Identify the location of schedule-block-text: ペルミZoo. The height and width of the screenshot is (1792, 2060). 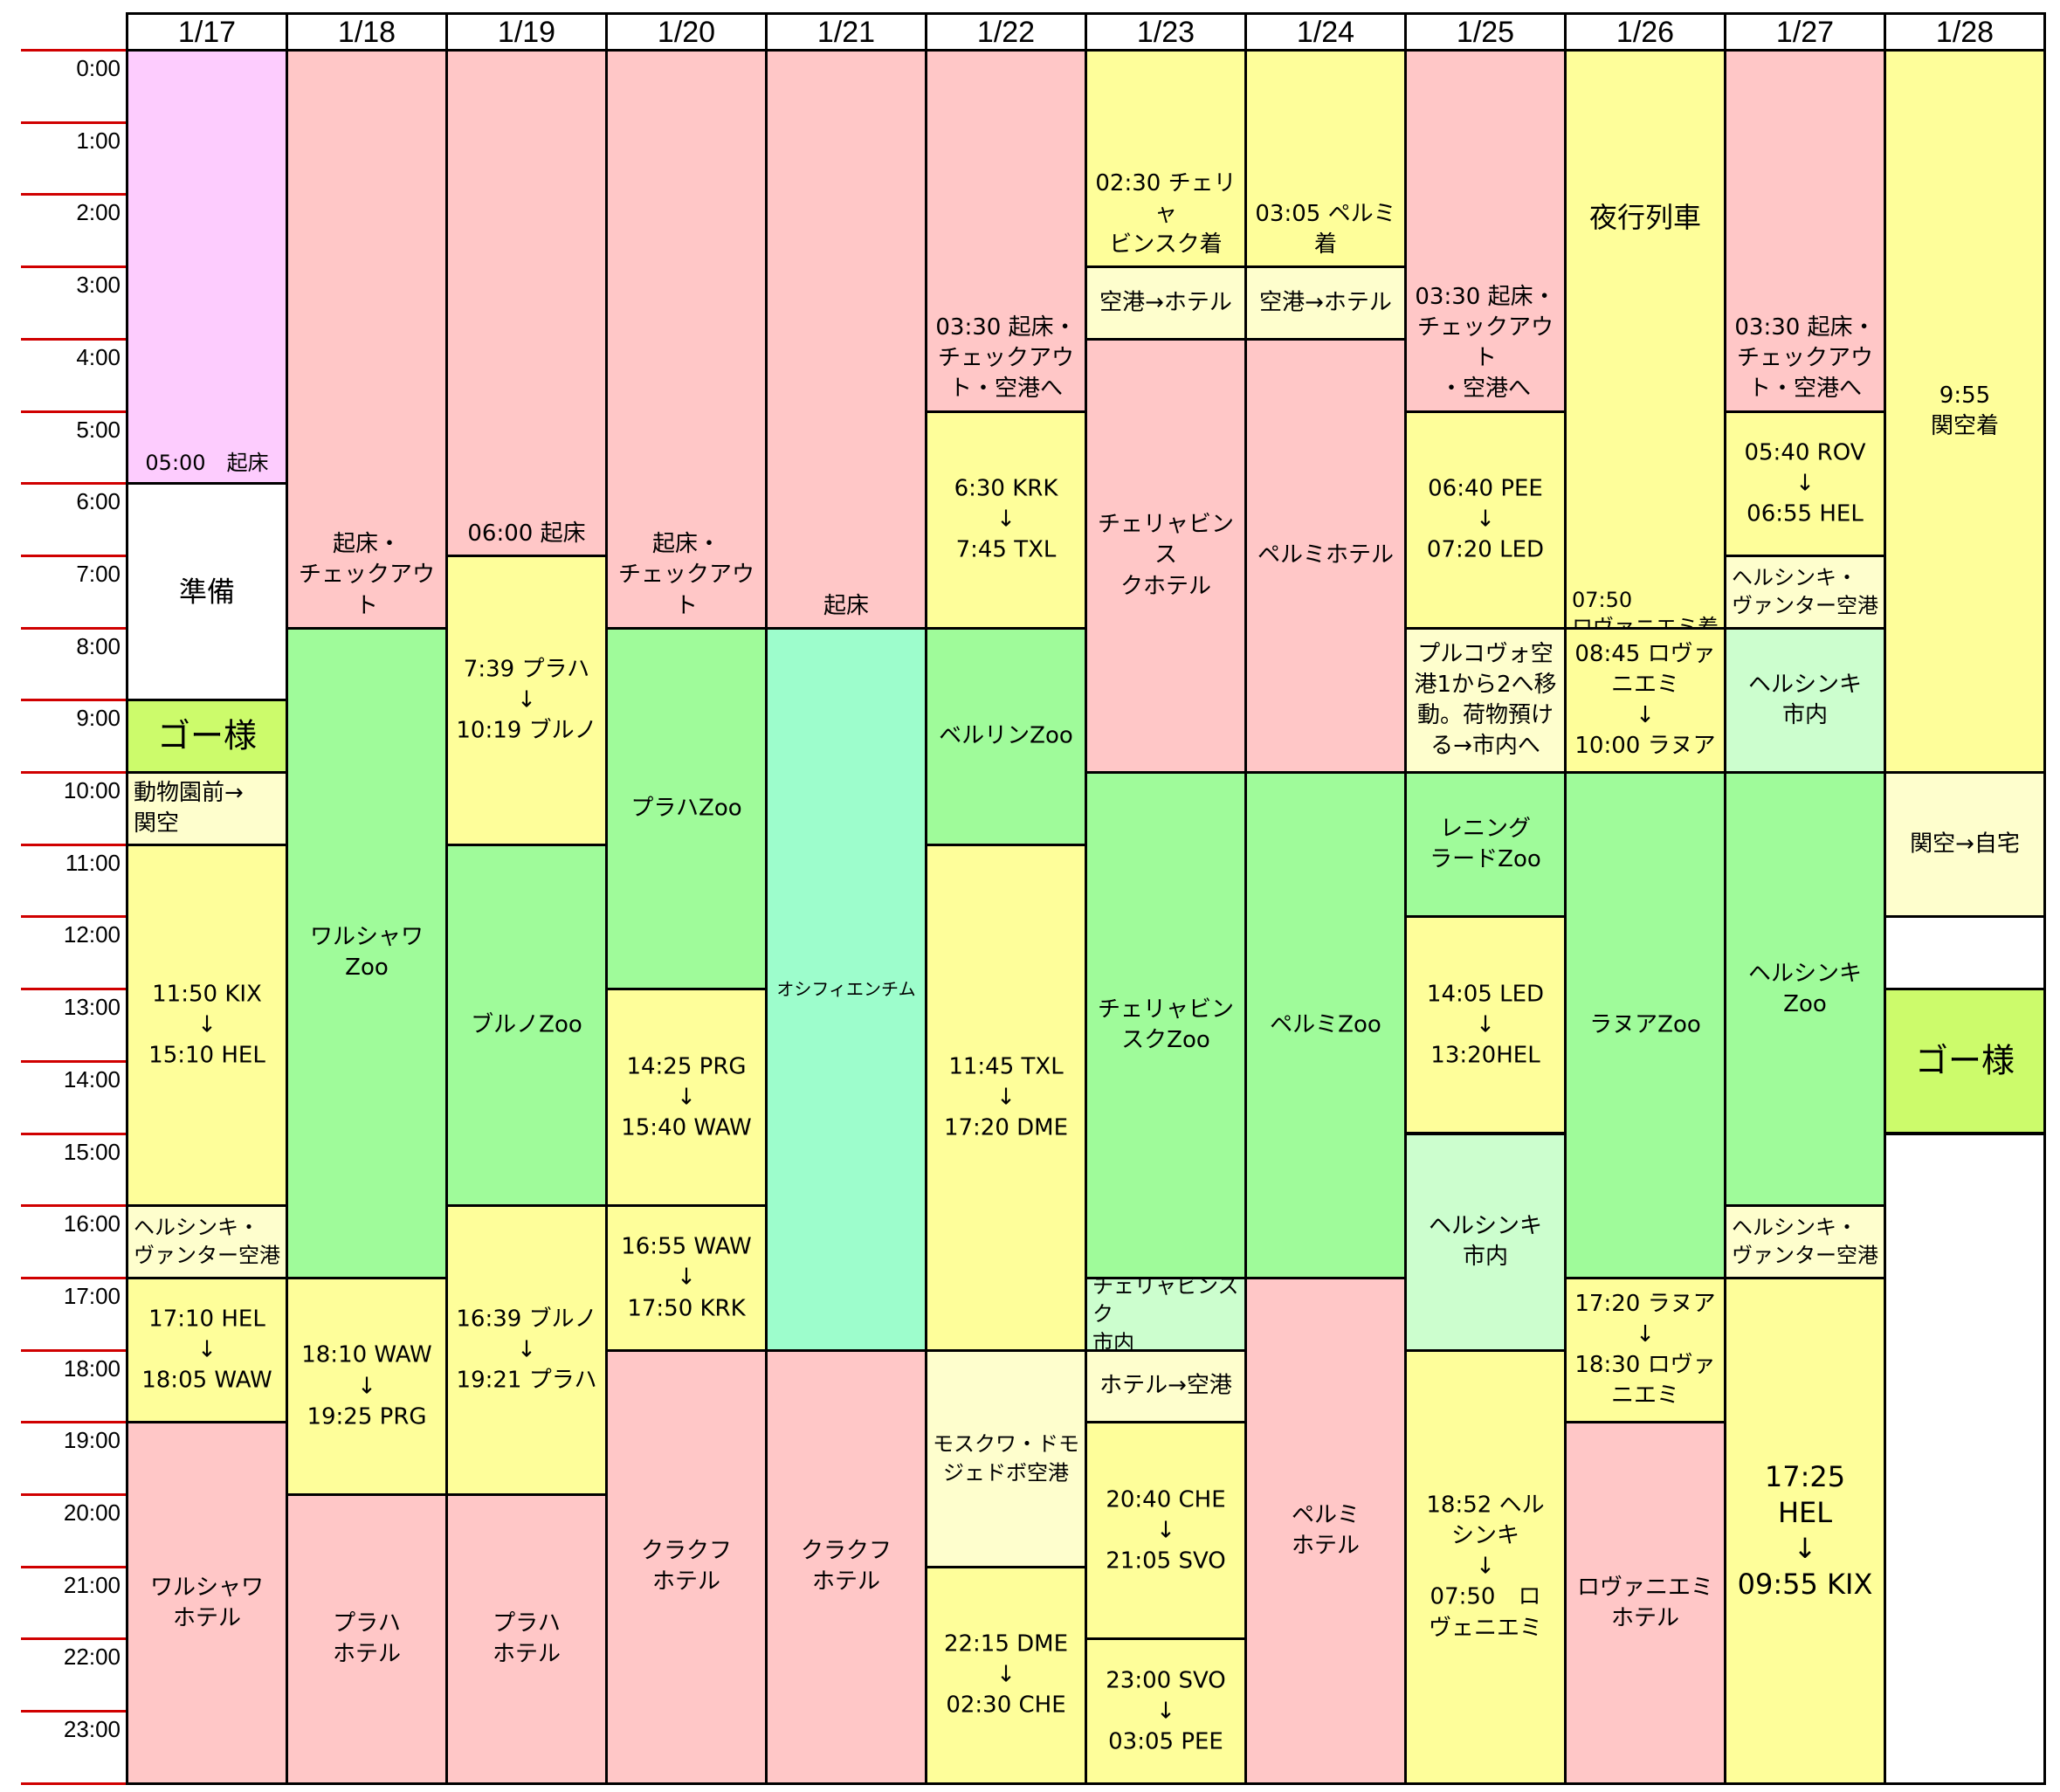
(1325, 1024).